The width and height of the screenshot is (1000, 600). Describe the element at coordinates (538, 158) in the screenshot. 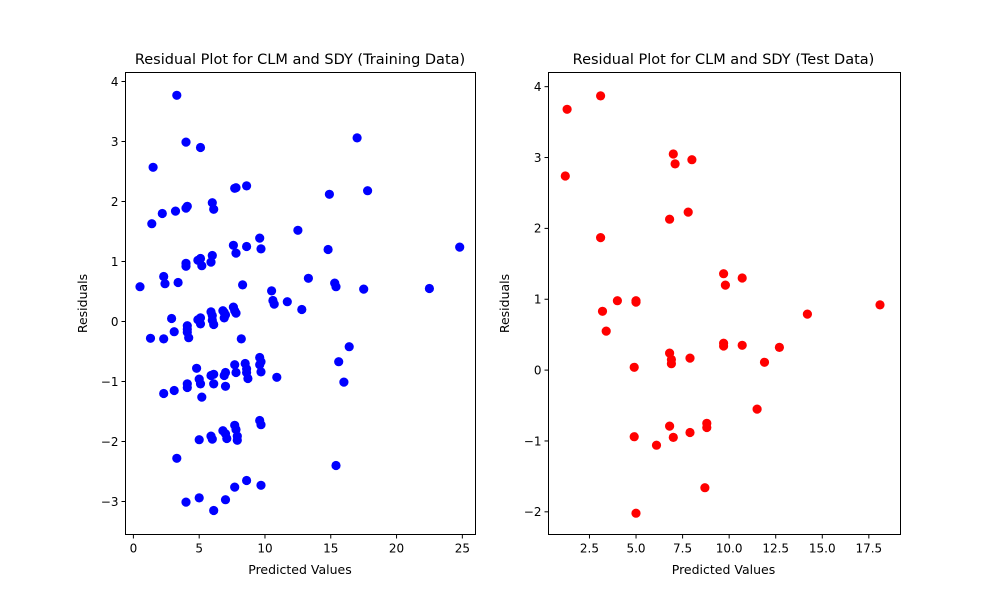

I see `test-y-tick-label: 3` at that location.